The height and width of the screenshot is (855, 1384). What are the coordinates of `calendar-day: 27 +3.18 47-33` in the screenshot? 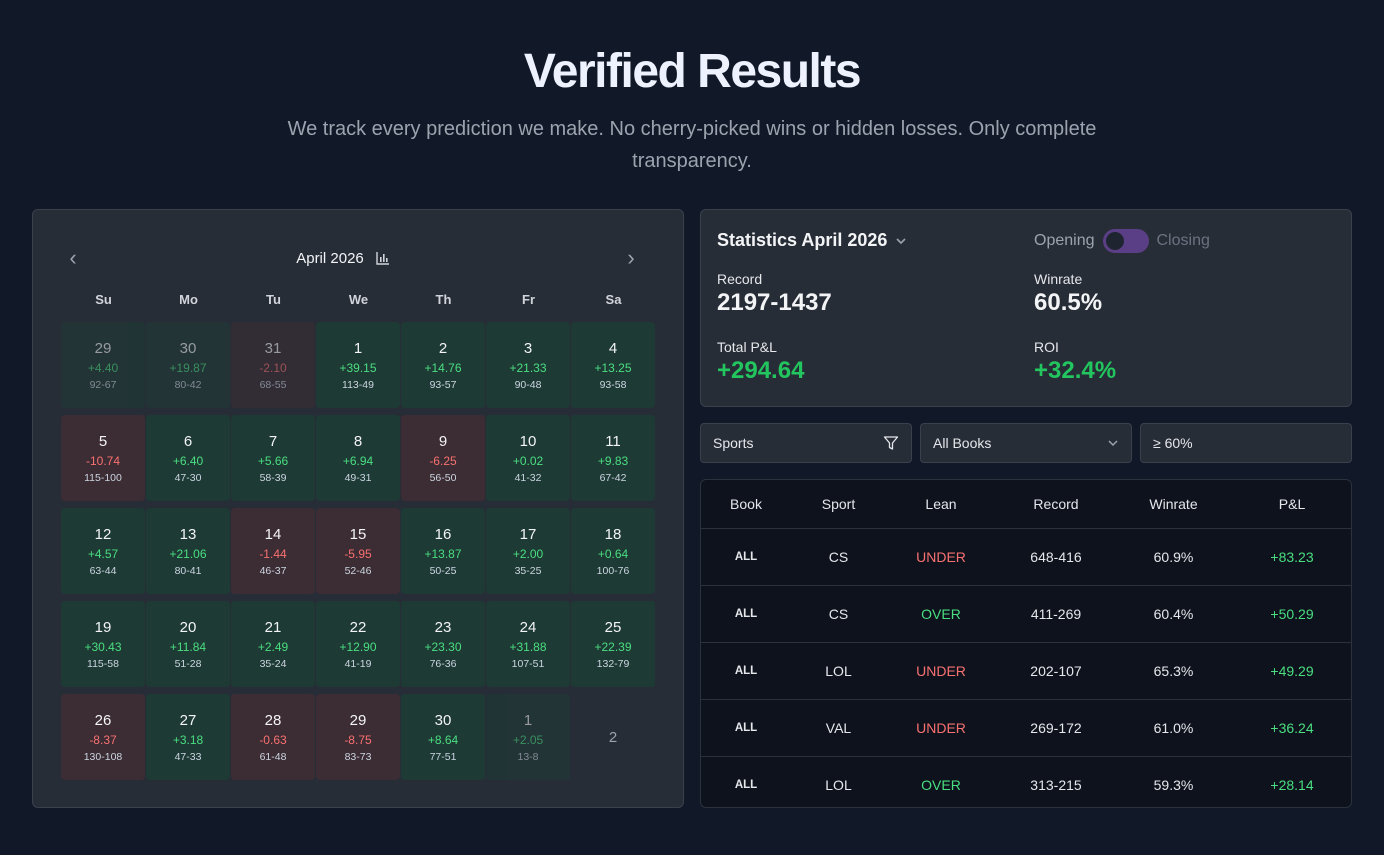 It's located at (188, 737).